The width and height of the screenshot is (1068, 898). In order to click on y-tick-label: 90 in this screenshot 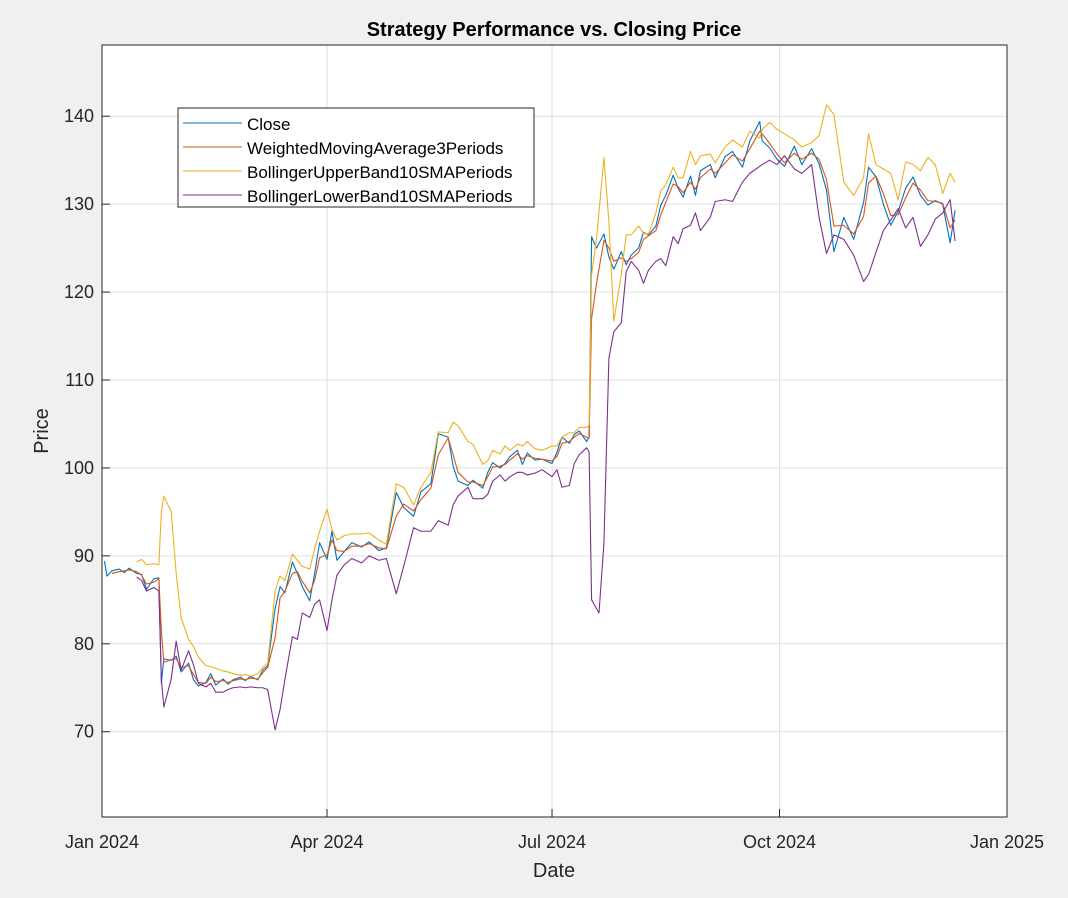, I will do `click(84, 556)`.